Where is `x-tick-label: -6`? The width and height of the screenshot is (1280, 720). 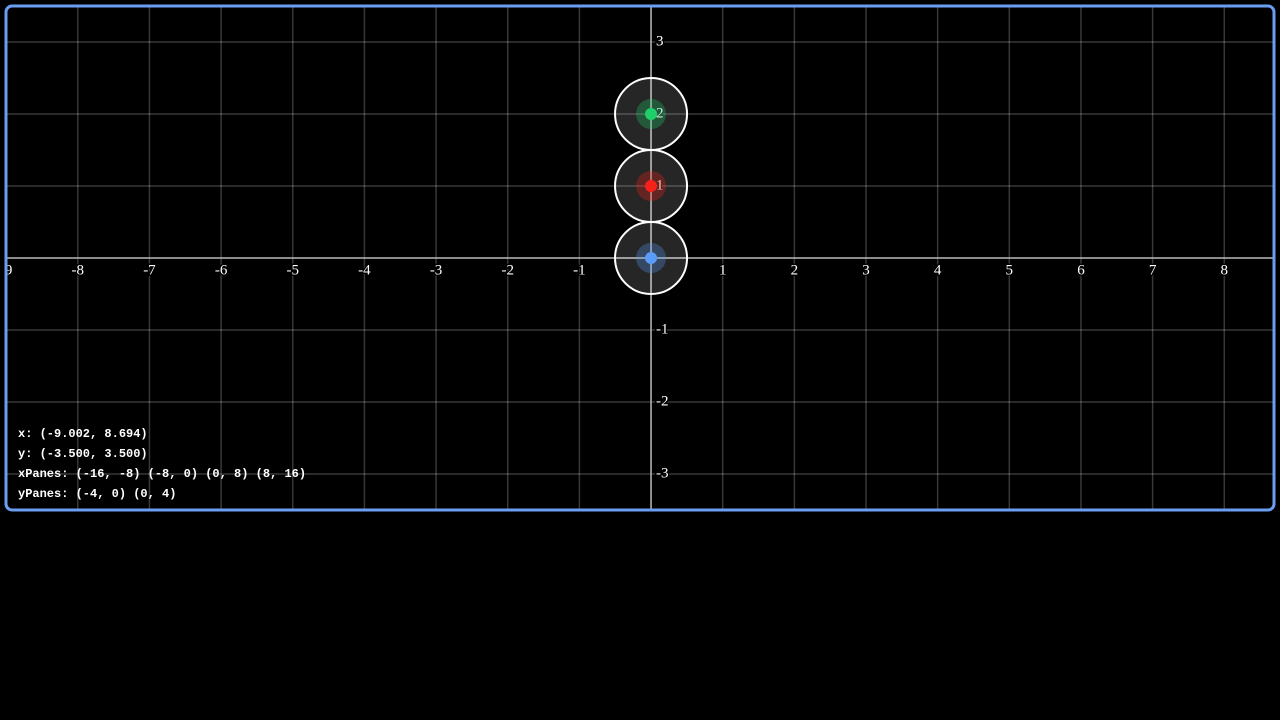 x-tick-label: -6 is located at coordinates (221, 270).